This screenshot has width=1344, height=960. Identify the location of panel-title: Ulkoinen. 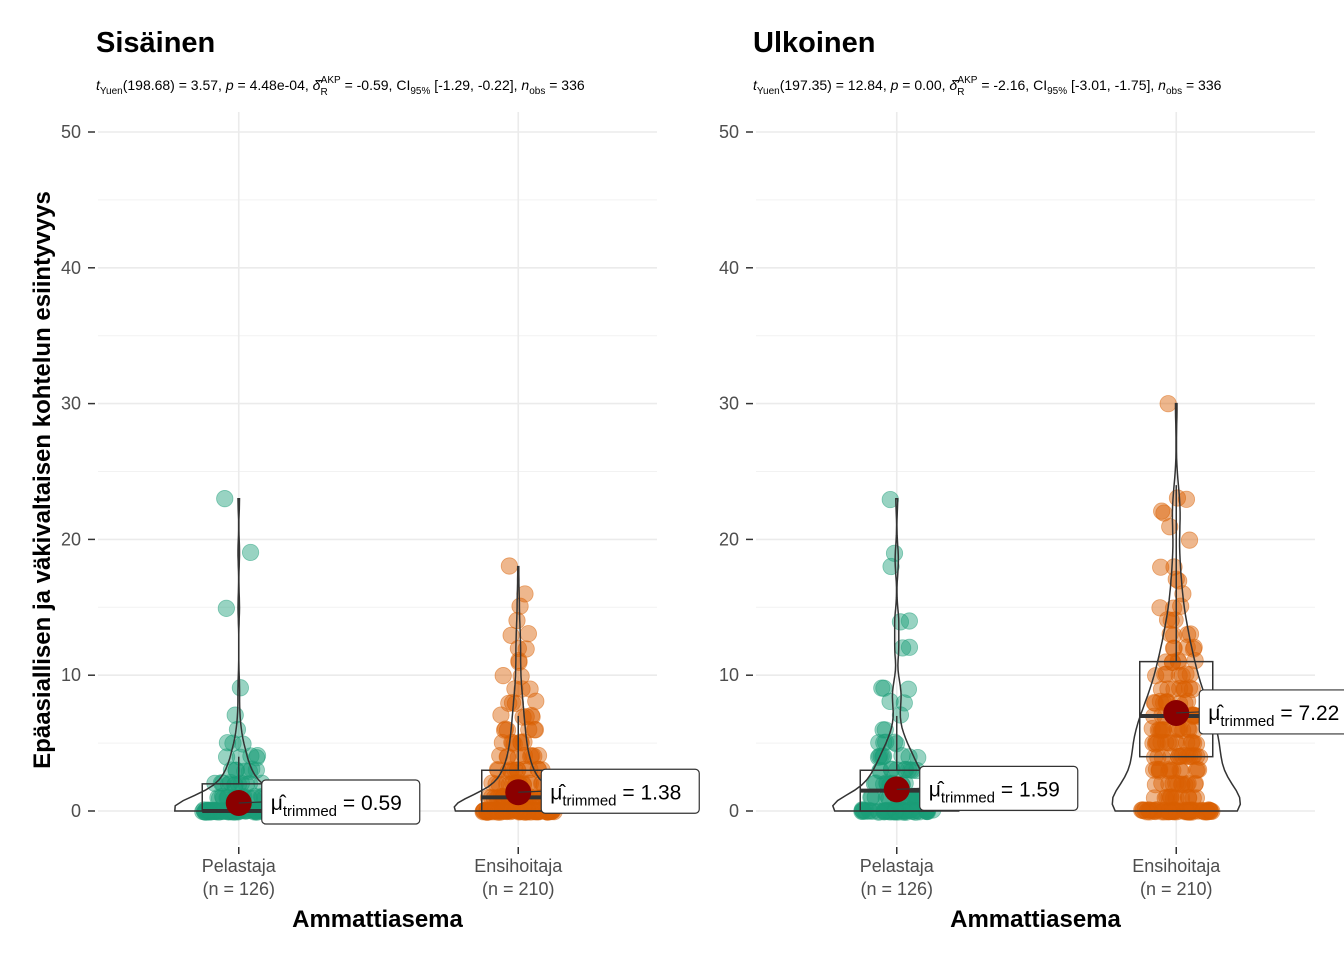
(814, 43).